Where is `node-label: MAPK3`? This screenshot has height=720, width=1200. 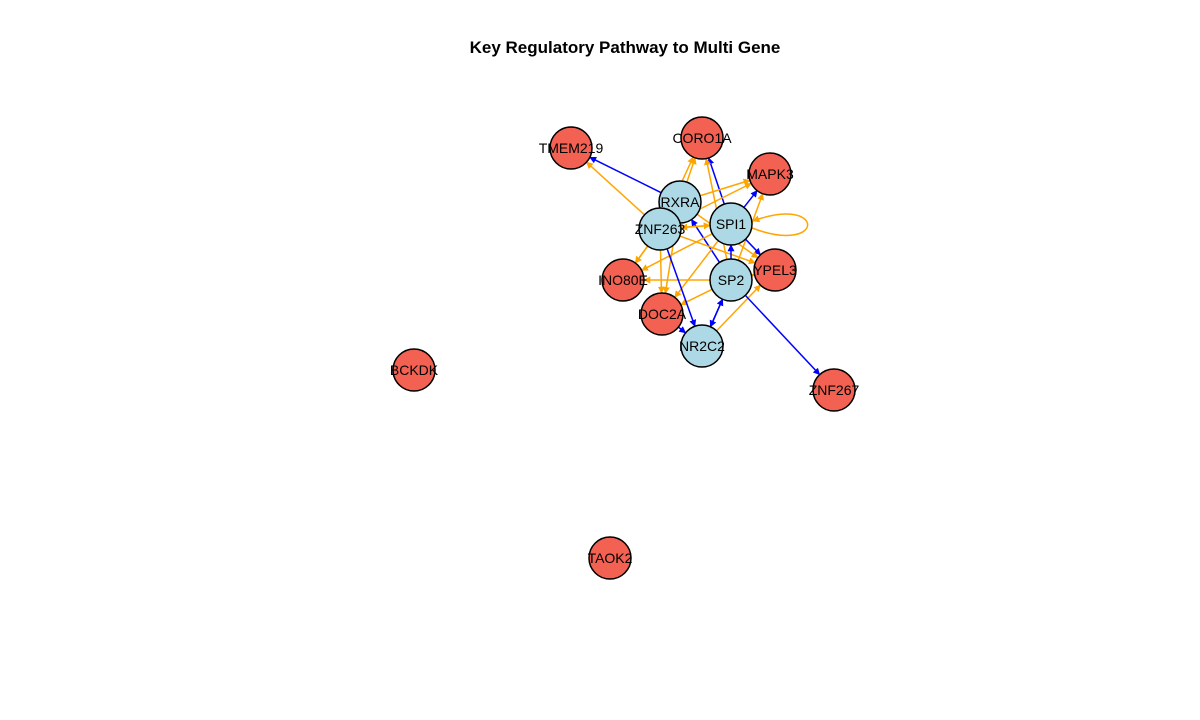 node-label: MAPK3 is located at coordinates (770, 174).